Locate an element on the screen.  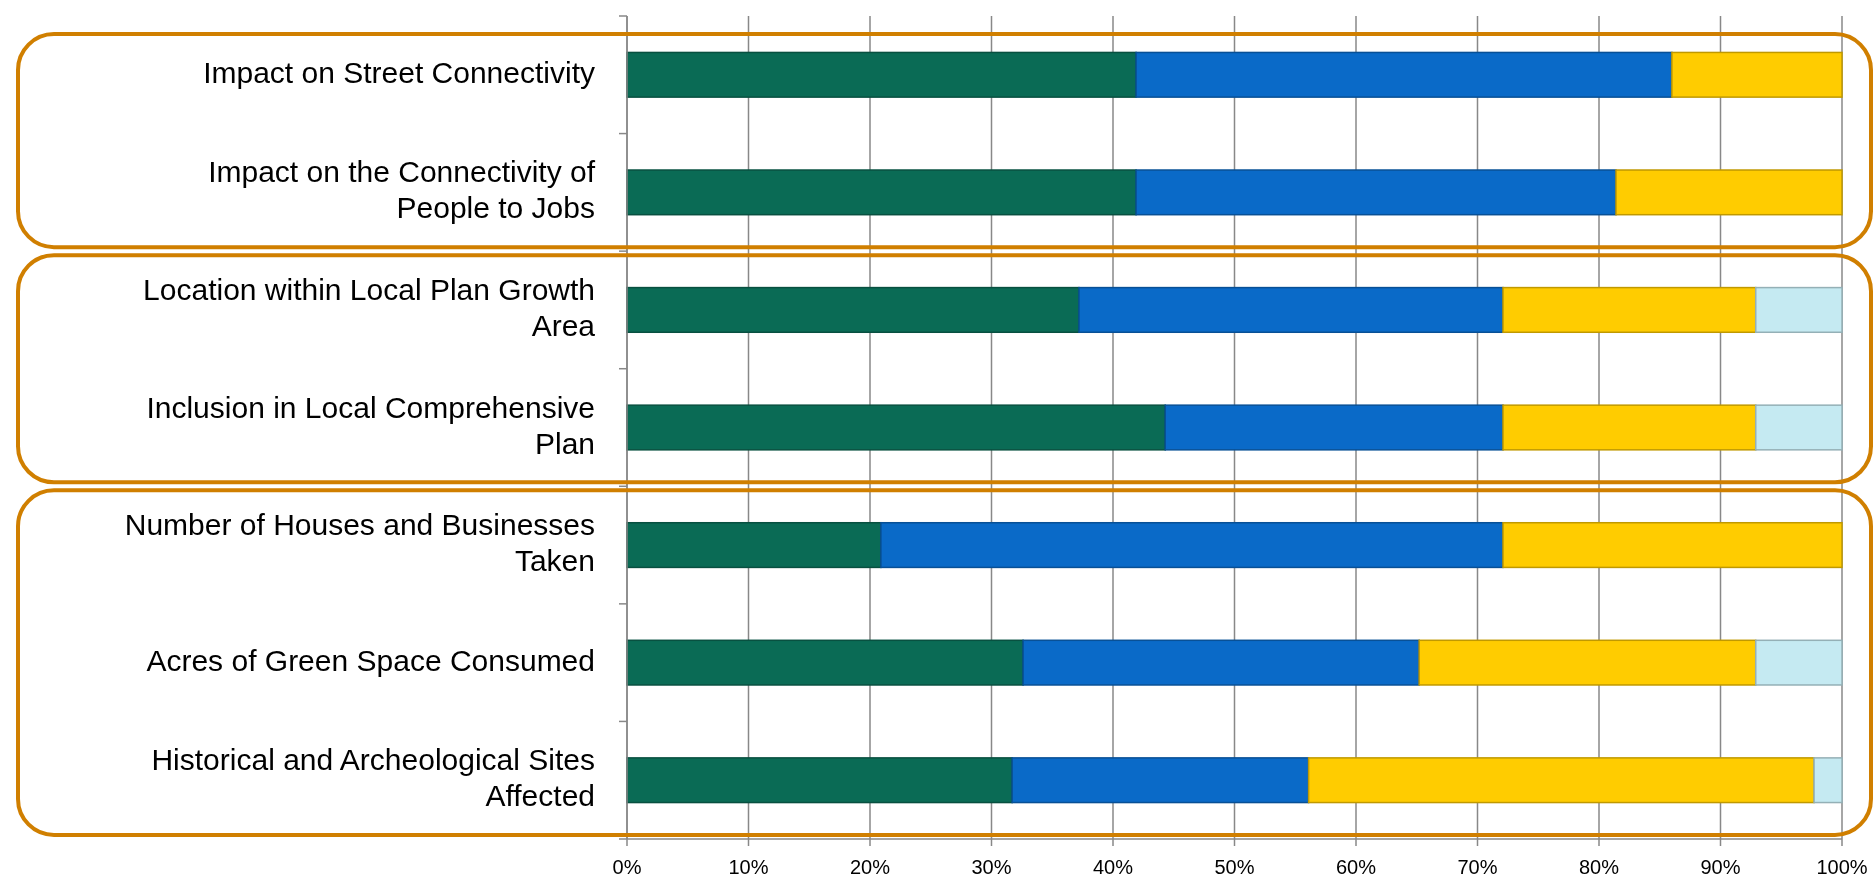
x-tick-label: 70% is located at coordinates (1477, 867).